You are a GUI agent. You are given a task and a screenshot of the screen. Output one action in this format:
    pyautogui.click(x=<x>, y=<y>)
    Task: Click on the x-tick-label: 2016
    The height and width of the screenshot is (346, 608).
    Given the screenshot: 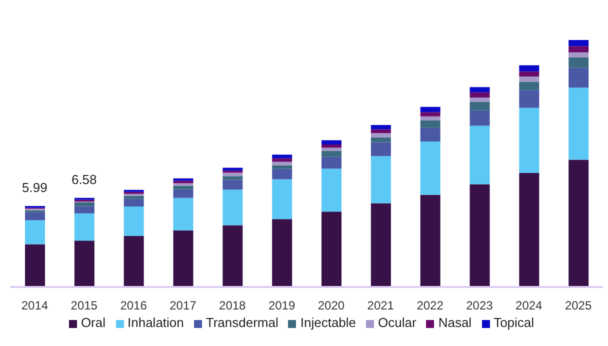 What is the action you would take?
    pyautogui.click(x=134, y=305)
    